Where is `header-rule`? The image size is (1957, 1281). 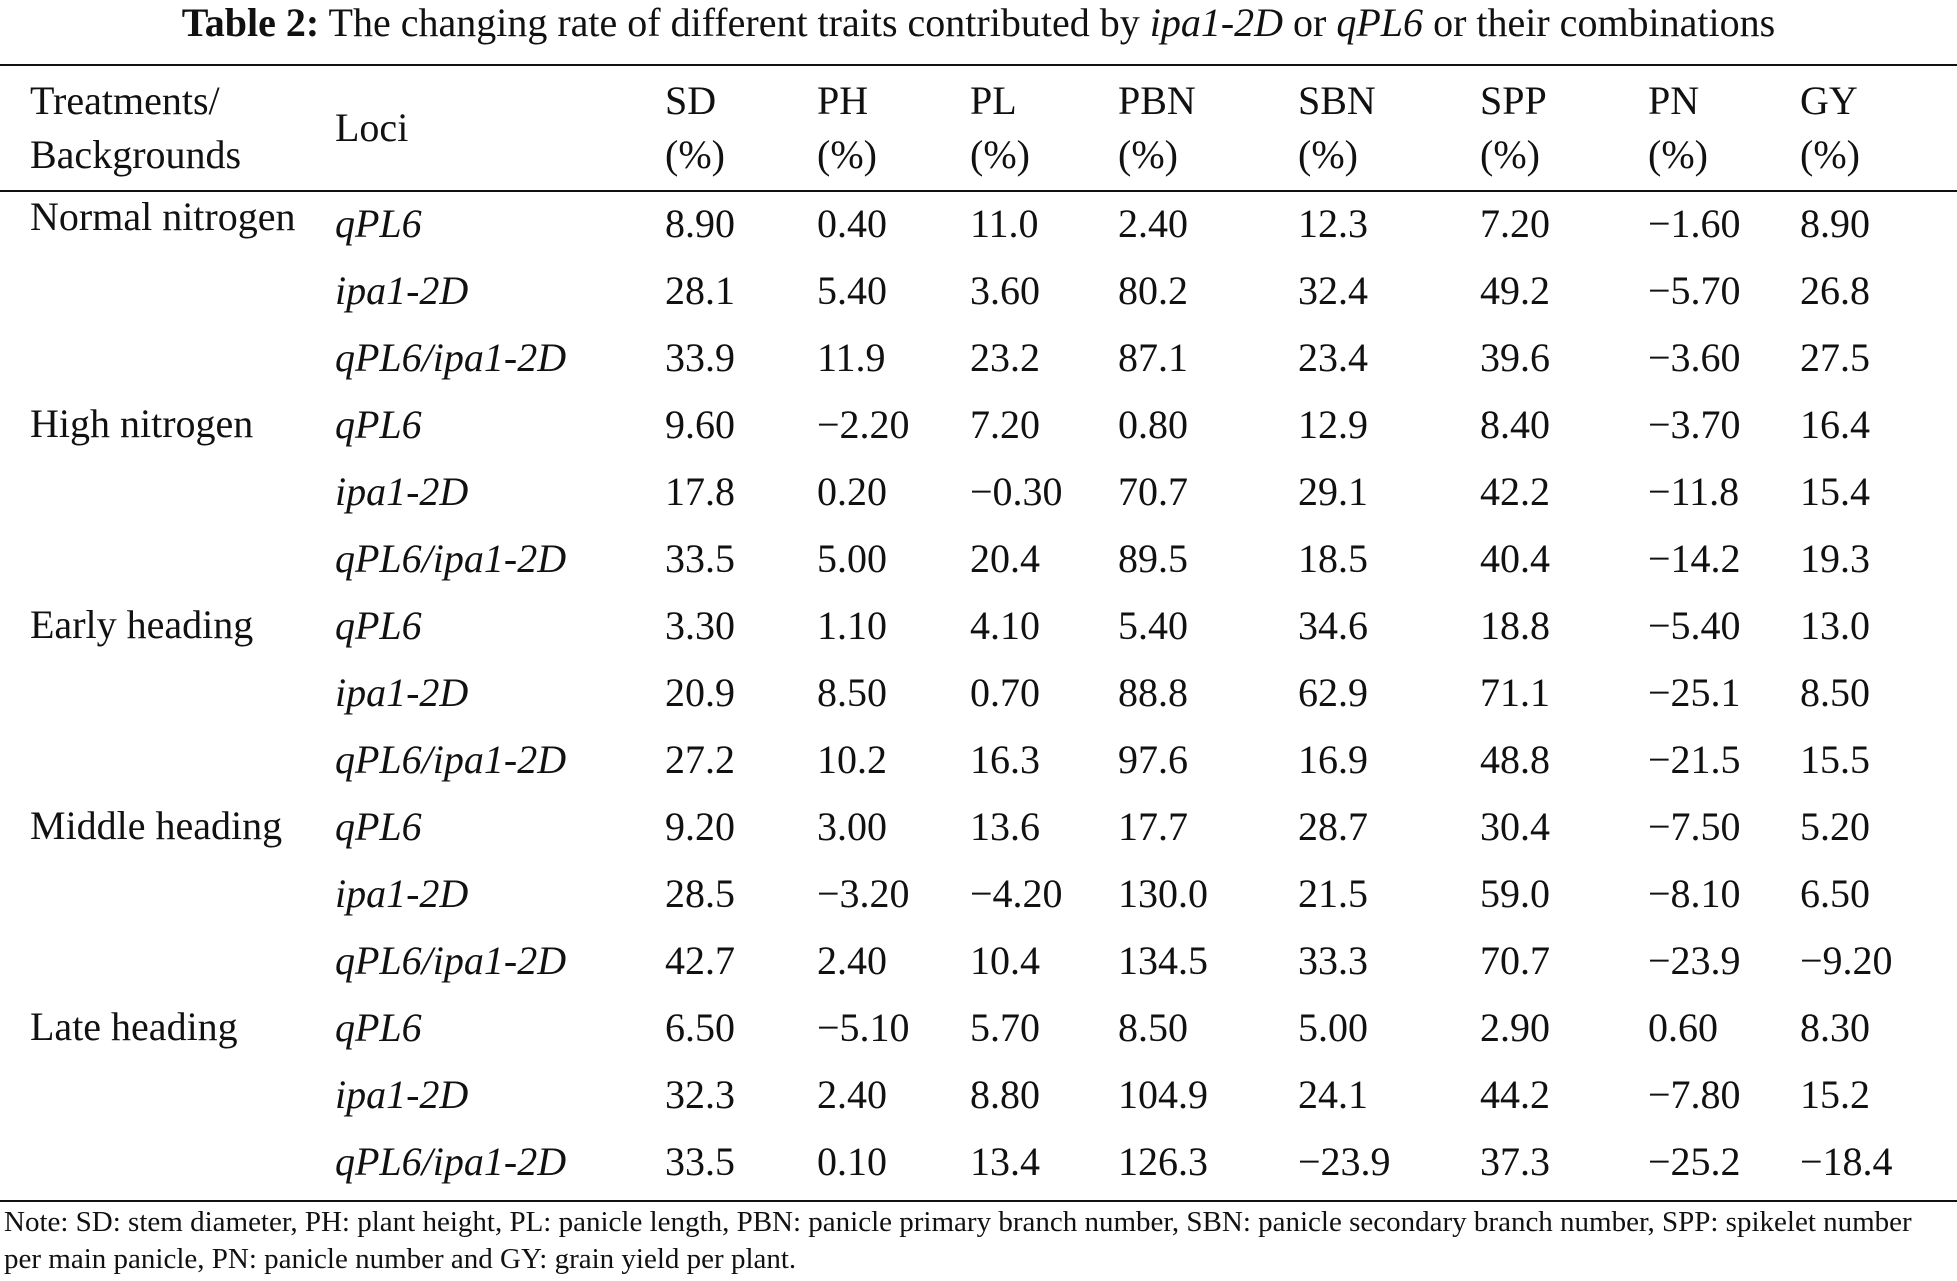 header-rule is located at coordinates (978, 191).